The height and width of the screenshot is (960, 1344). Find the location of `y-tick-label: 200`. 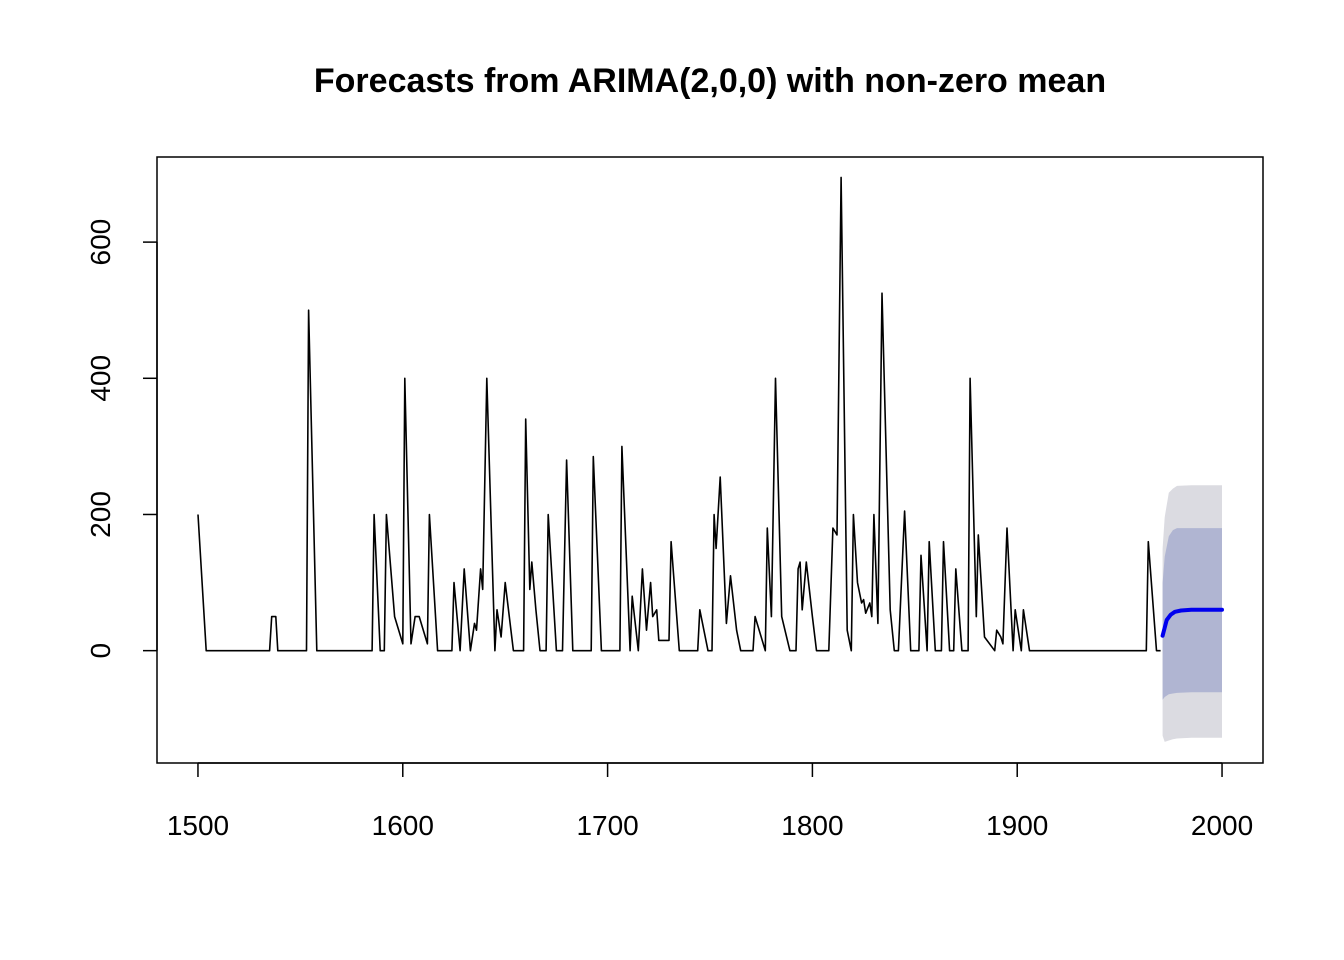

y-tick-label: 200 is located at coordinates (100, 514).